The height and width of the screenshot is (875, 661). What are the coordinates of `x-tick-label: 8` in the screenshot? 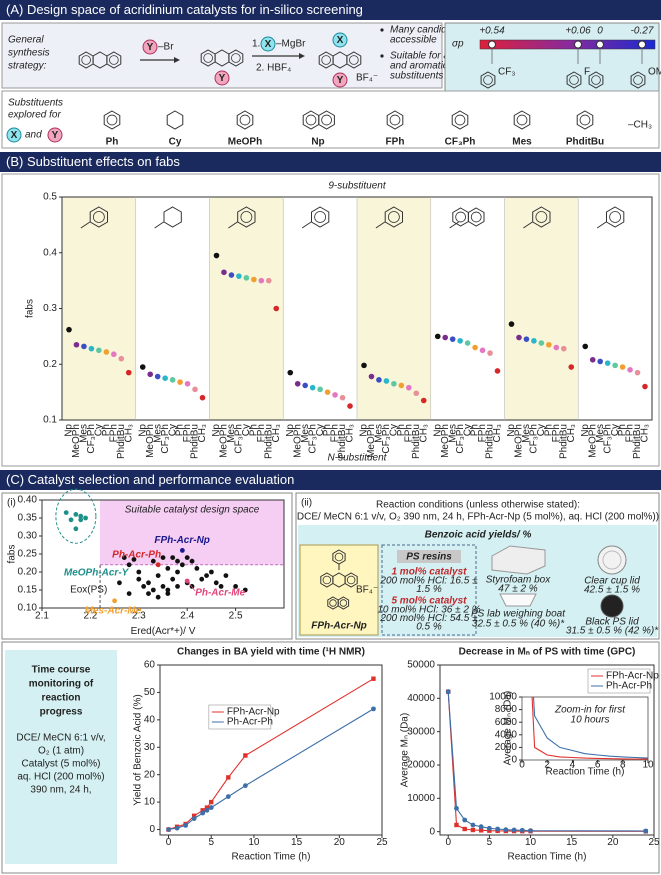 It's located at (623, 765).